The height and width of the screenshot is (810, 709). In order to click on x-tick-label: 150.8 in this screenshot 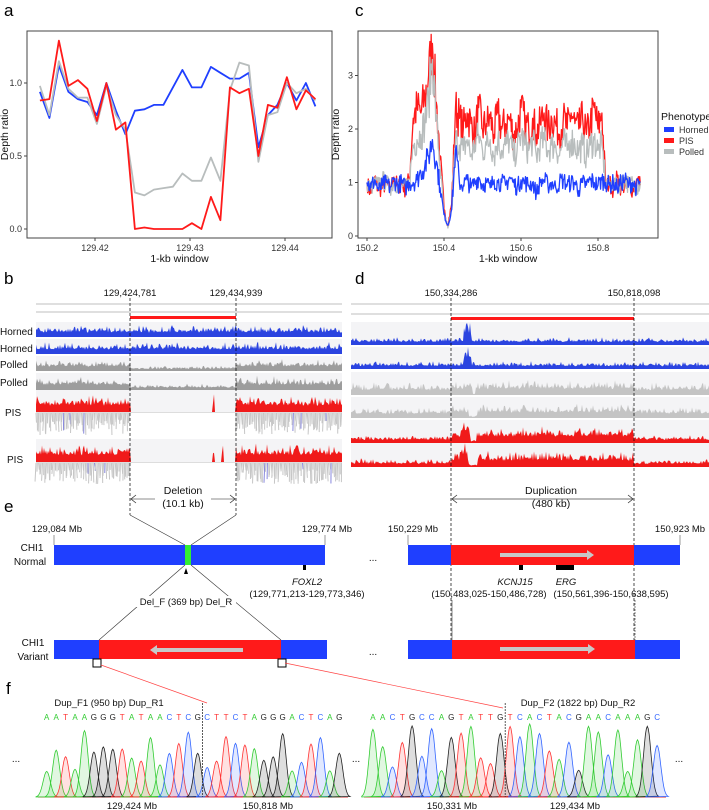, I will do `click(598, 248)`.